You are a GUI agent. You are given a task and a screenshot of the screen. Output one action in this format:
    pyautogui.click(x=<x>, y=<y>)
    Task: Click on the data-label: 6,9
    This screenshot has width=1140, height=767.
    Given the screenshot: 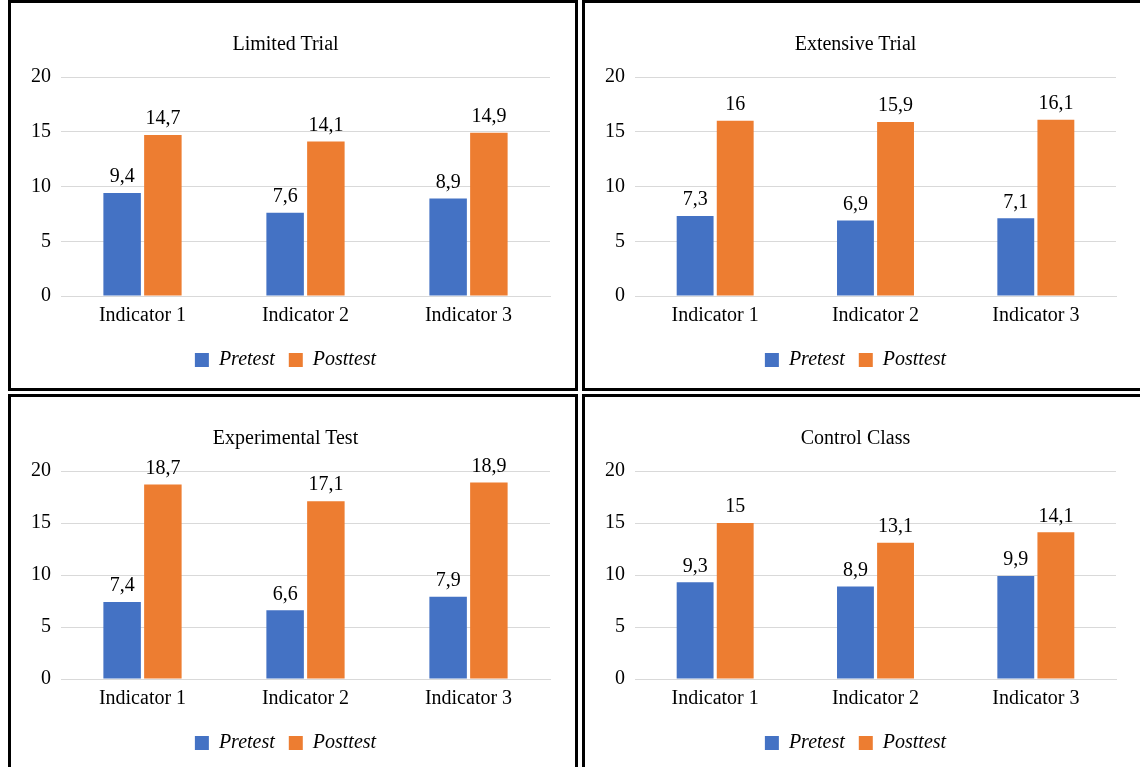 What is the action you would take?
    pyautogui.click(x=855, y=202)
    